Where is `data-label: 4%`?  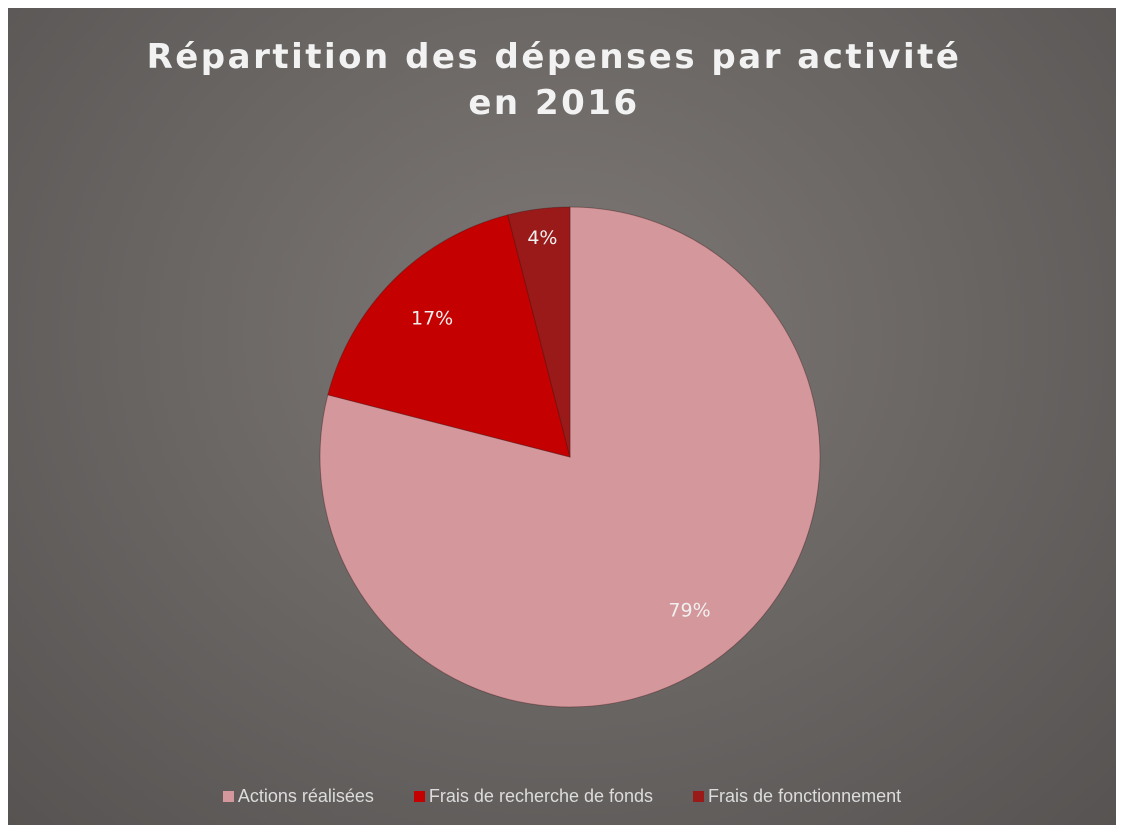
data-label: 4% is located at coordinates (542, 238).